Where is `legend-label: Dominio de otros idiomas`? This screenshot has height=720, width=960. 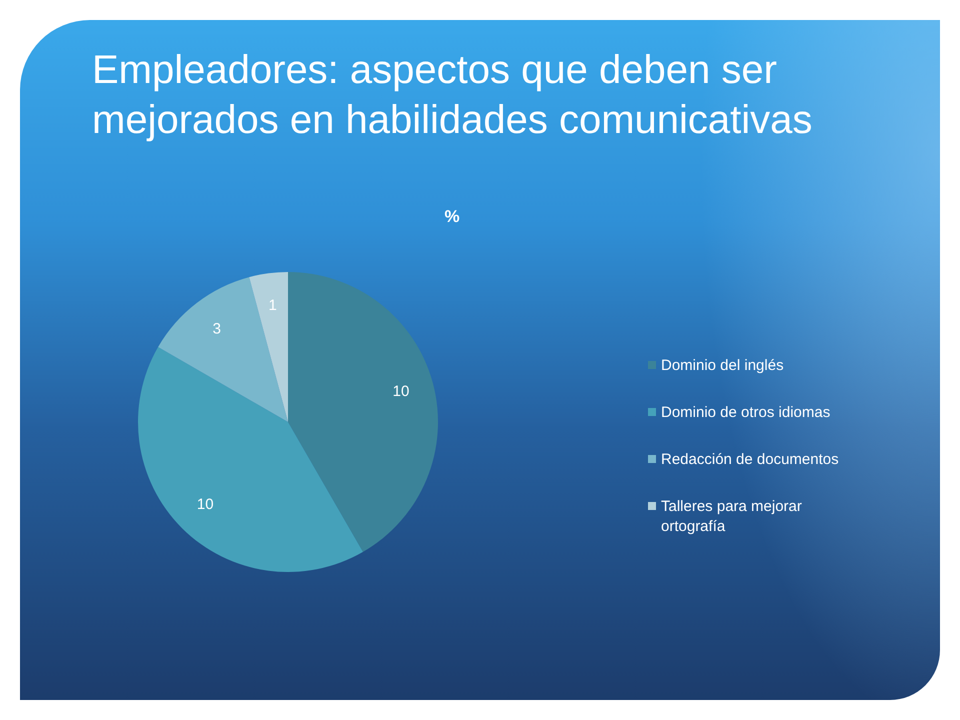
legend-label: Dominio de otros idiomas is located at coordinates (746, 413).